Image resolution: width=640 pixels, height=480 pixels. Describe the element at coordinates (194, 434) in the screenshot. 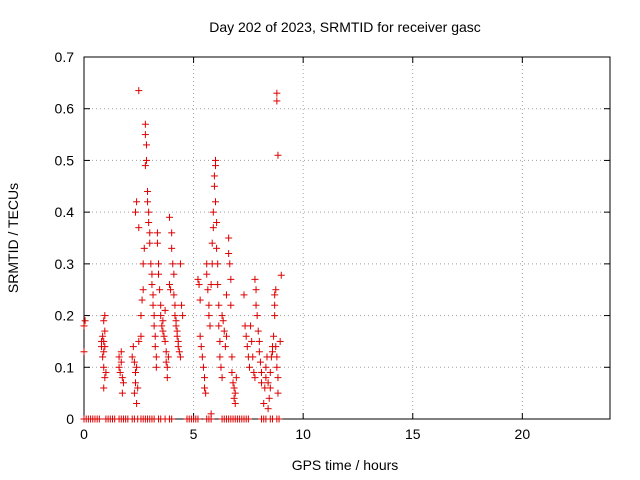

I see `x-tick-label: 5` at that location.